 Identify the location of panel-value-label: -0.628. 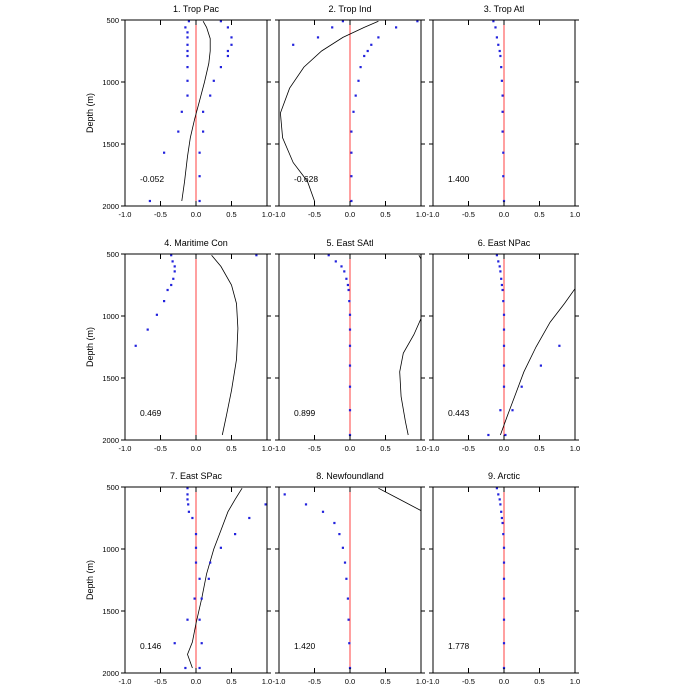
(306, 179).